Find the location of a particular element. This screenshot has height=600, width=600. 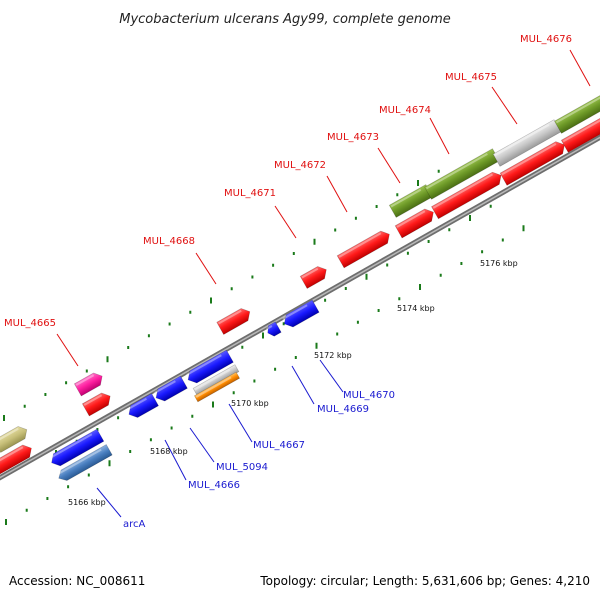

gene-label-mul-4674: MUL_4674 is located at coordinates (405, 110).